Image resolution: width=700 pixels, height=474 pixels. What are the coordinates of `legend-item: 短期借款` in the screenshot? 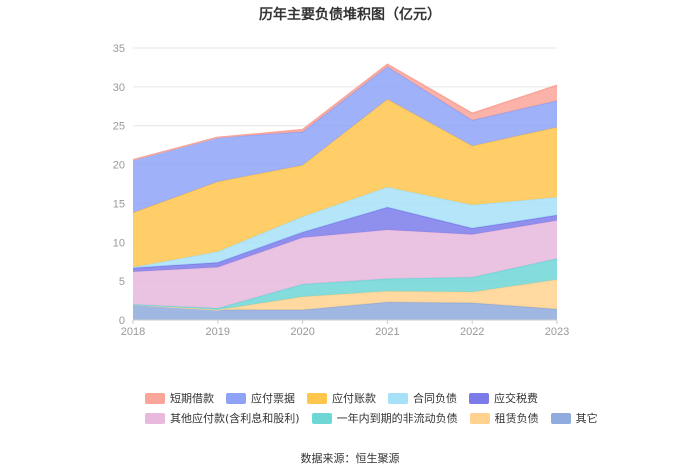 It's located at (179, 398).